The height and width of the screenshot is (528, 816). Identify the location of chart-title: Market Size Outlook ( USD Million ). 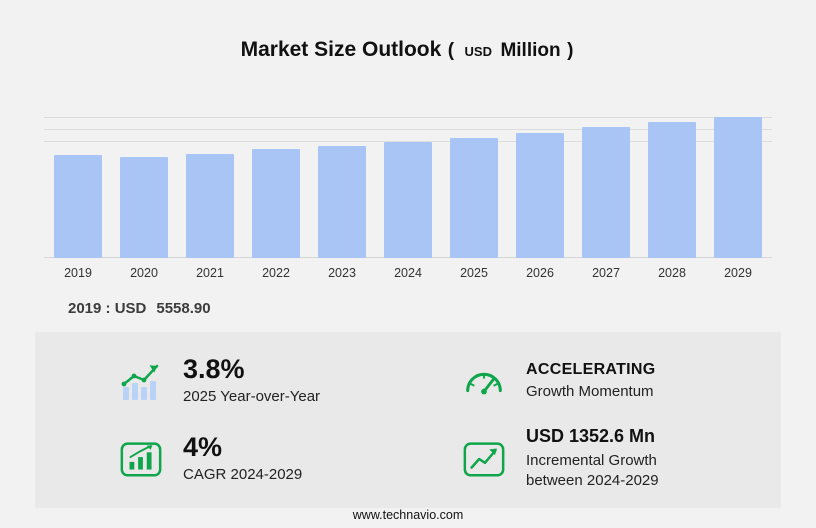
(408, 31).